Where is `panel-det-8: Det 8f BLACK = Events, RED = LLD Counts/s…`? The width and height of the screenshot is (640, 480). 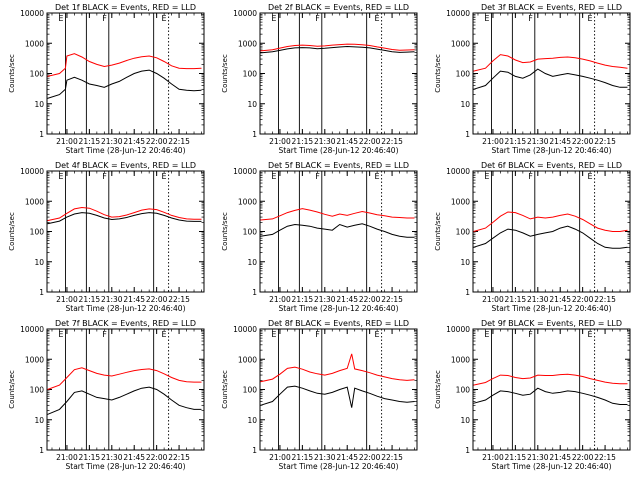 panel-det-8: Det 8f BLACK = Events, RED = LLD Counts/s… is located at coordinates (319, 395).